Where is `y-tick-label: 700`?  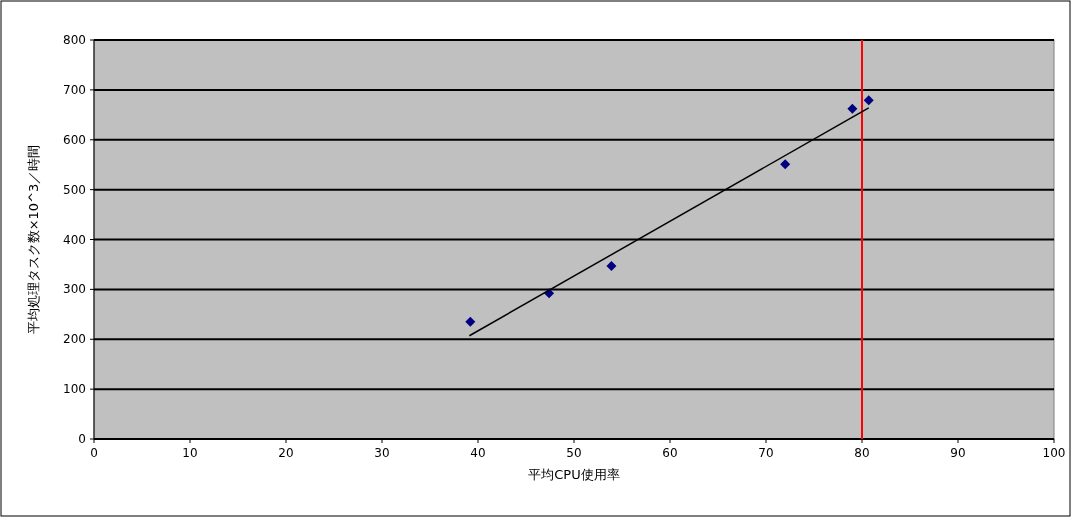
y-tick-label: 700 is located at coordinates (74, 89).